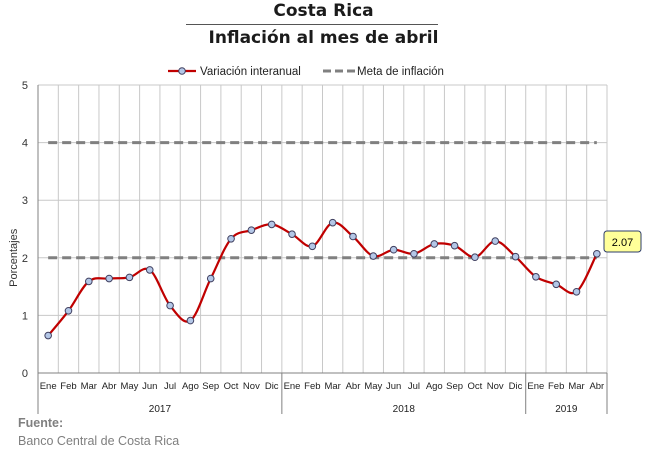  What do you see at coordinates (312, 24) in the screenshot?
I see `title-underline` at bounding box center [312, 24].